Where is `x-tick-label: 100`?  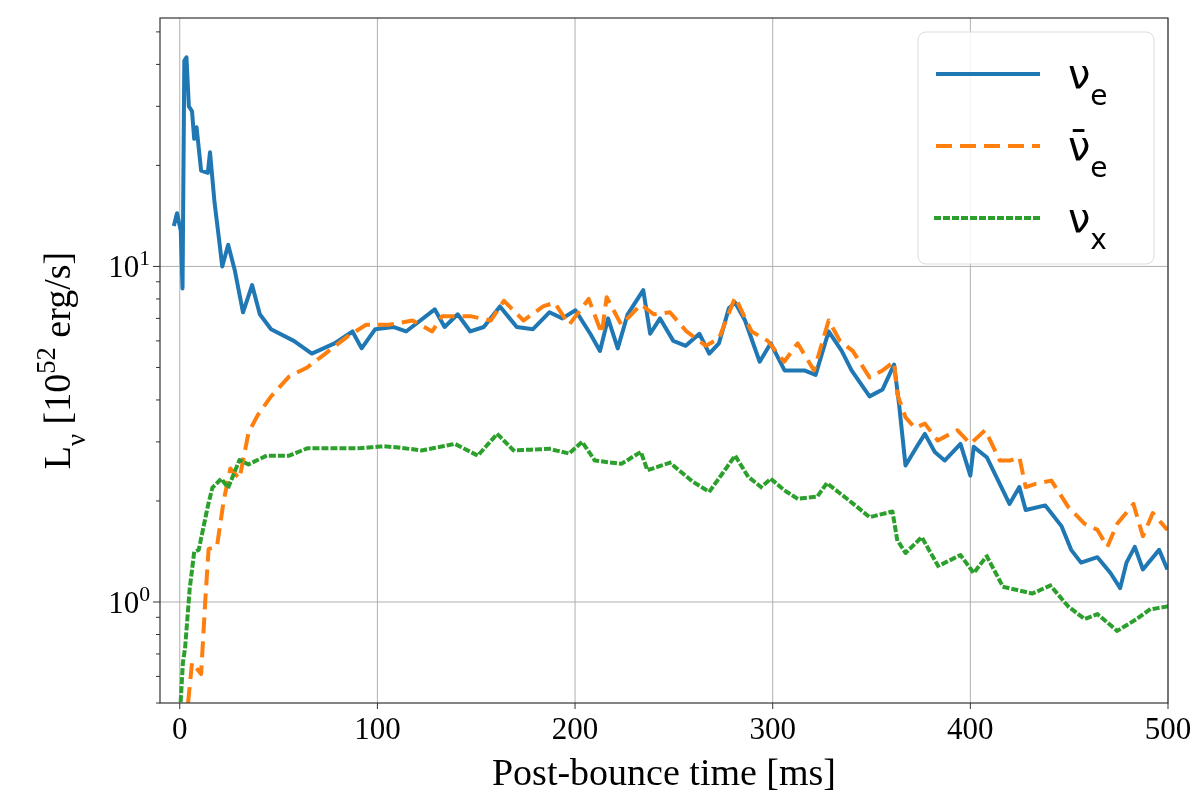
x-tick-label: 100 is located at coordinates (377, 728).